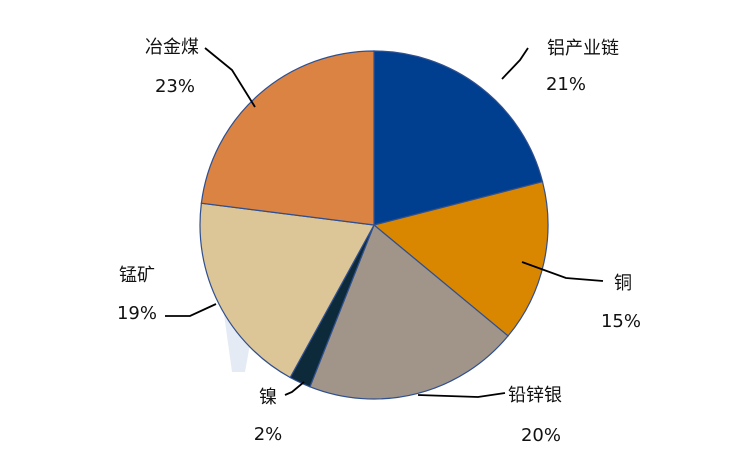 This screenshot has height=450, width=750. What do you see at coordinates (535, 395) in the screenshot?
I see `slice-name-label: 铅锌银` at bounding box center [535, 395].